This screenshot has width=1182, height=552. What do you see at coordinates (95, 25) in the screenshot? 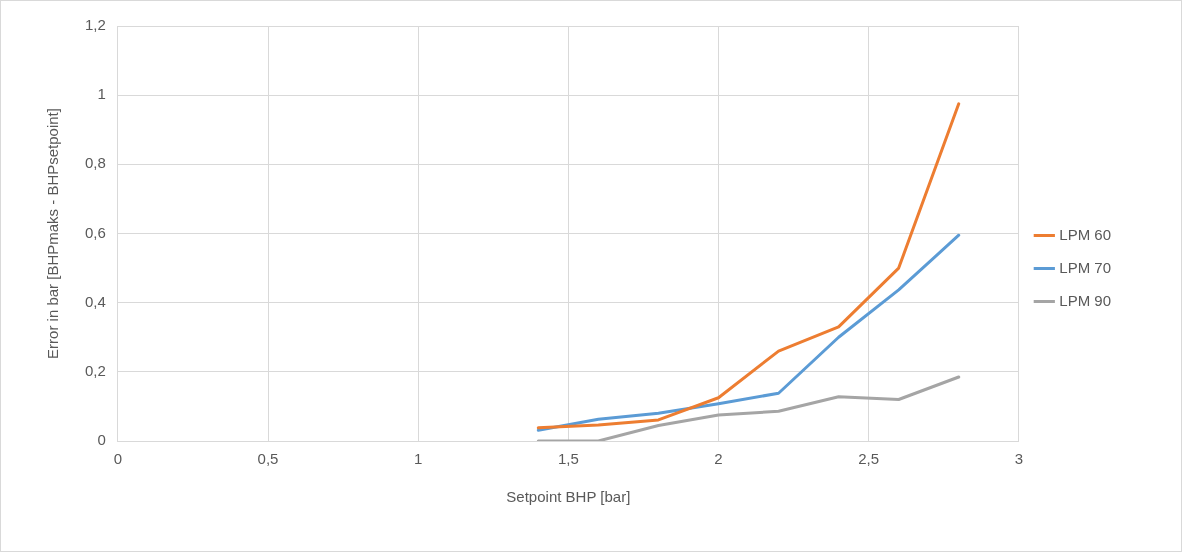
I see `y-tick-label: 1,2` at bounding box center [95, 25].